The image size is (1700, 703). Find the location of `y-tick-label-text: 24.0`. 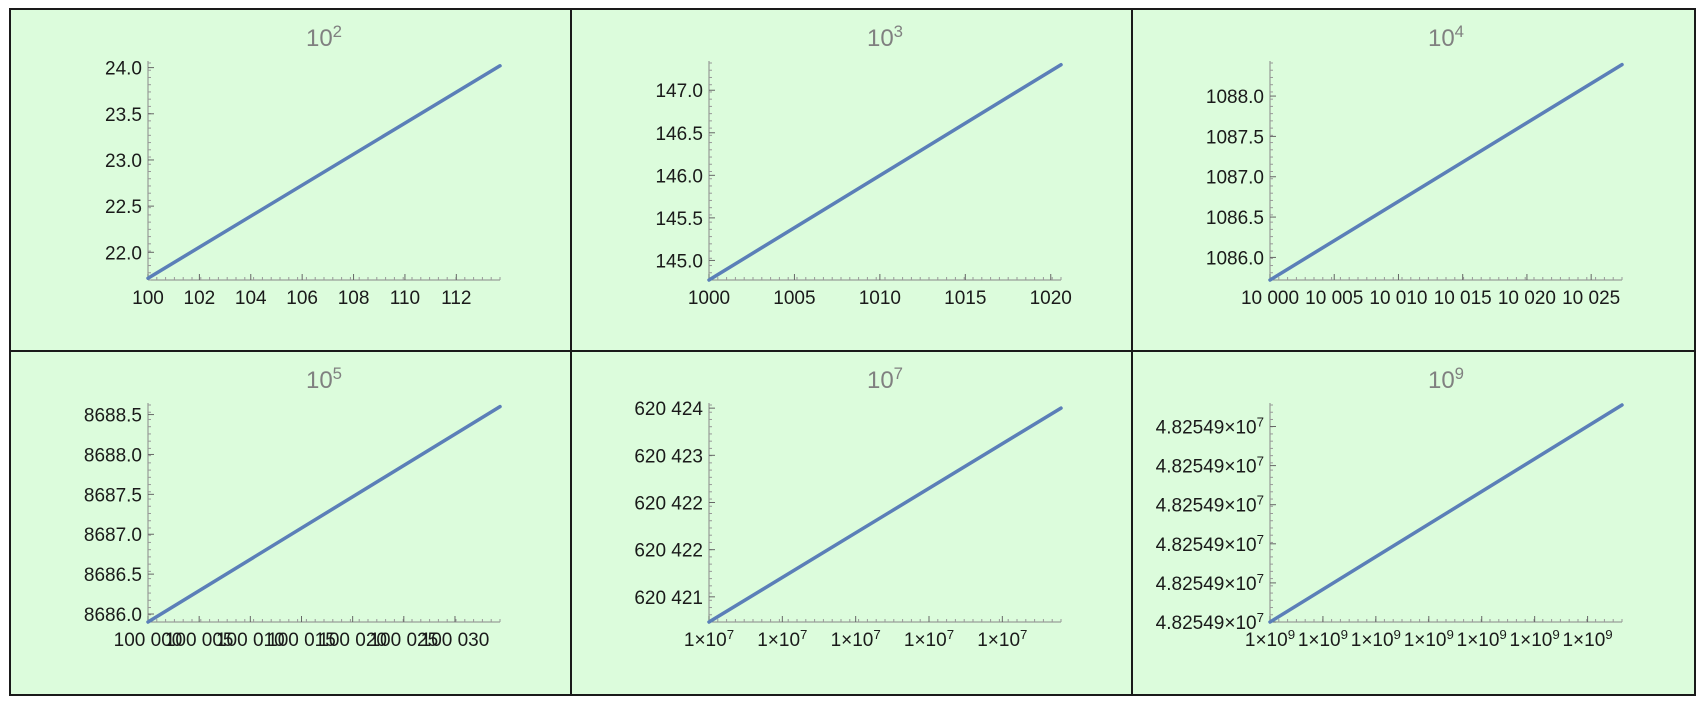

y-tick-label-text: 24.0 is located at coordinates (123, 69).